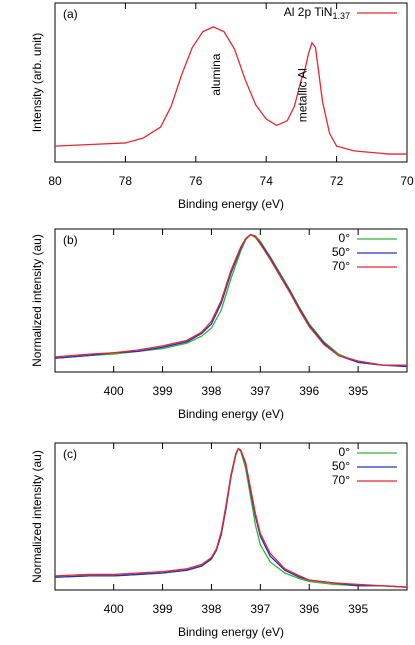 Image resolution: width=415 pixels, height=645 pixels. Describe the element at coordinates (216, 74) in the screenshot. I see `annotation: alumina` at that location.